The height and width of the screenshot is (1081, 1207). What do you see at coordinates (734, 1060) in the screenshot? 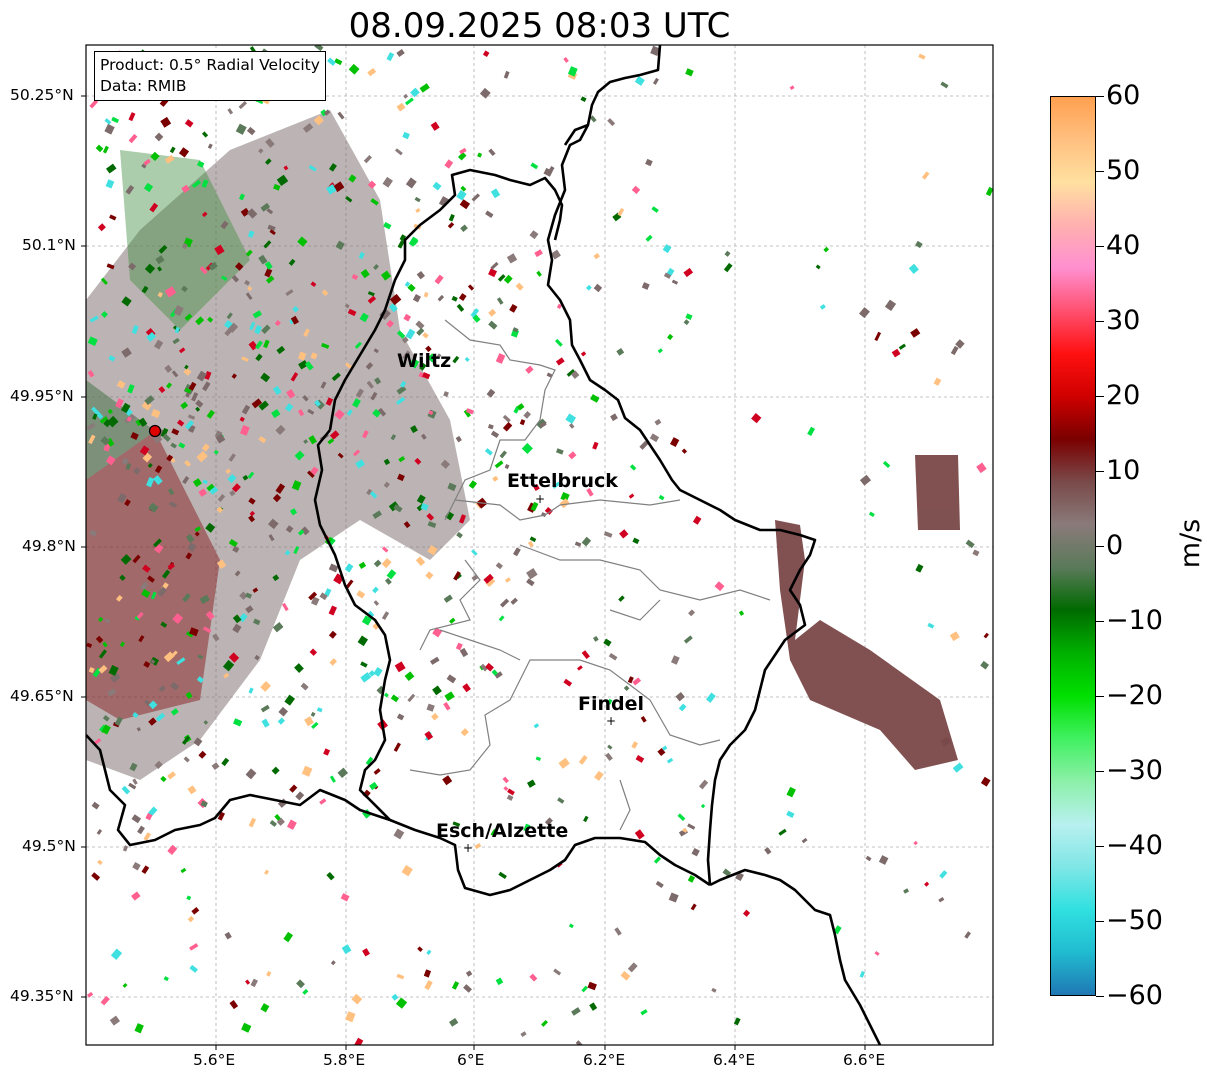
I see `lon-label: 6.4°E` at bounding box center [734, 1060].